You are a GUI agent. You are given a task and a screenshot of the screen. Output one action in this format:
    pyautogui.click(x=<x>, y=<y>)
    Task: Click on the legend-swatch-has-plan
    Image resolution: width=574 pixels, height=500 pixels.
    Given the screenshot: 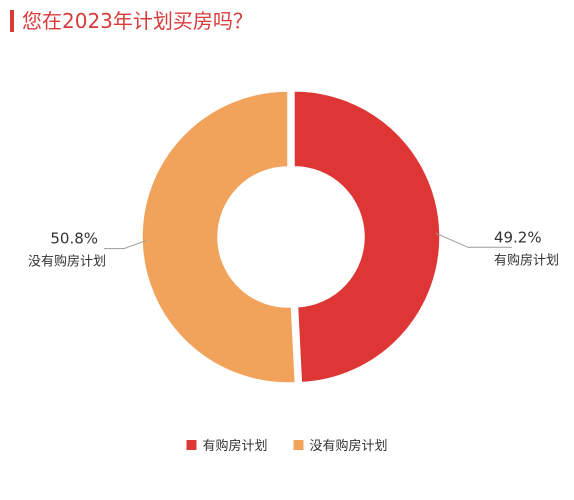 What is the action you would take?
    pyautogui.click(x=191, y=445)
    